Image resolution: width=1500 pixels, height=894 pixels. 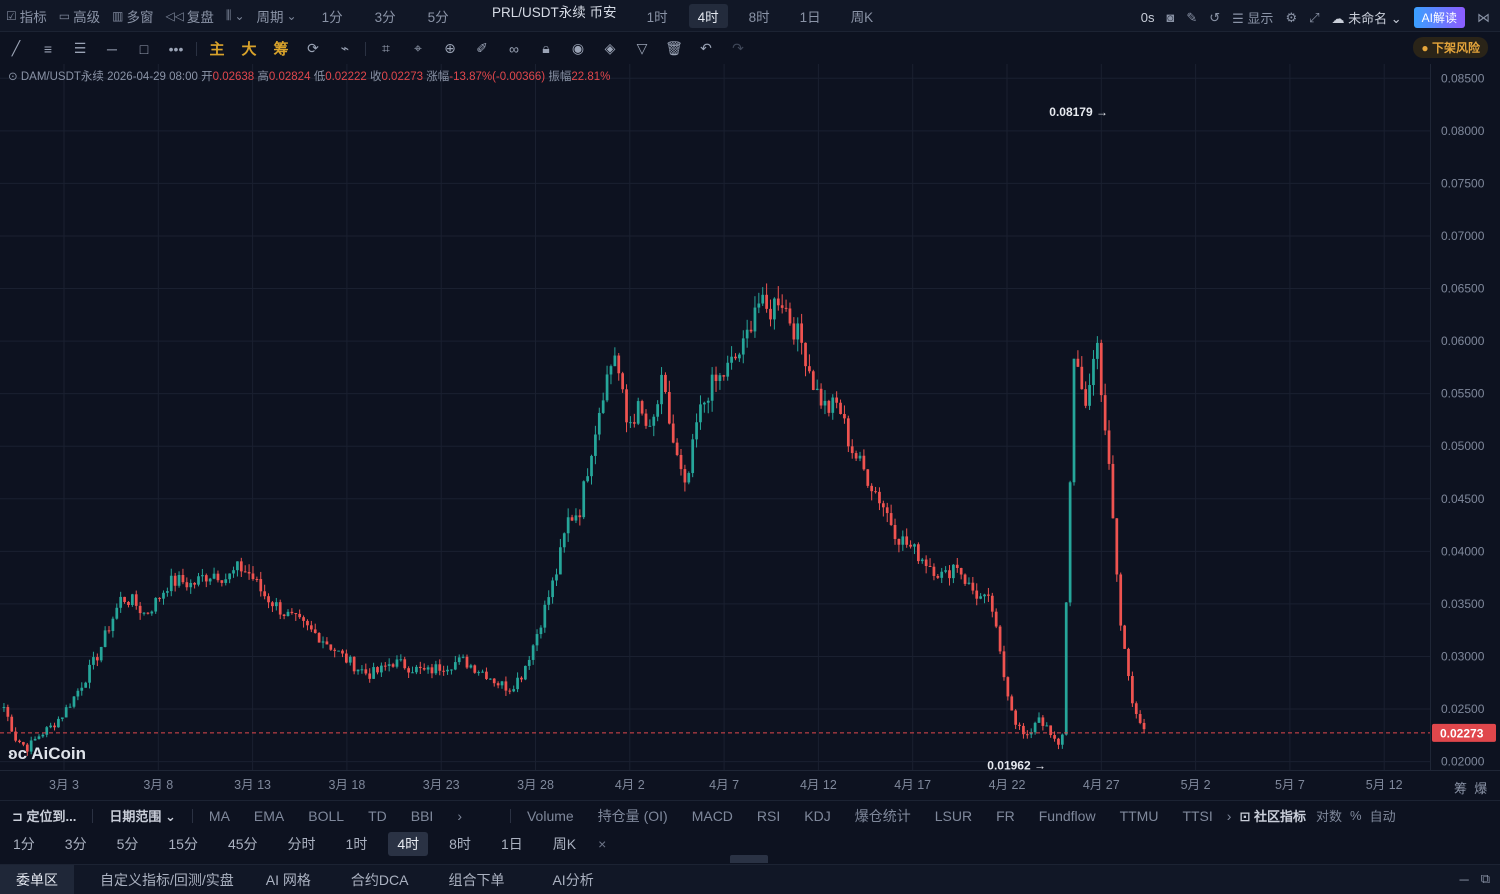 I want to click on ind-liq: 爆仓统计, so click(x=882, y=815).